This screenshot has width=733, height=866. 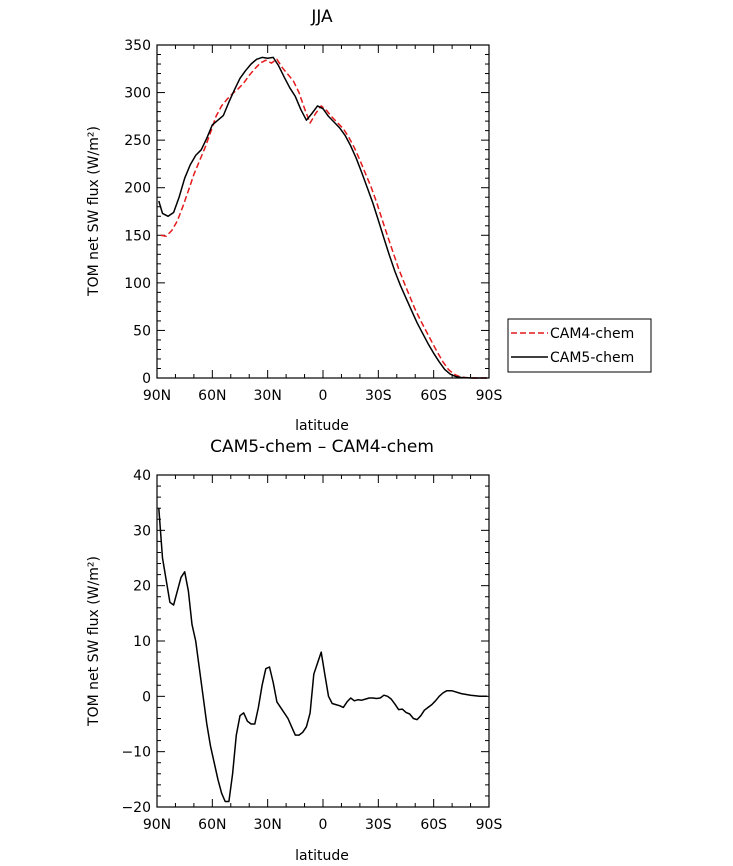 What do you see at coordinates (137, 94) in the screenshot?
I see `y-tick-label: 300` at bounding box center [137, 94].